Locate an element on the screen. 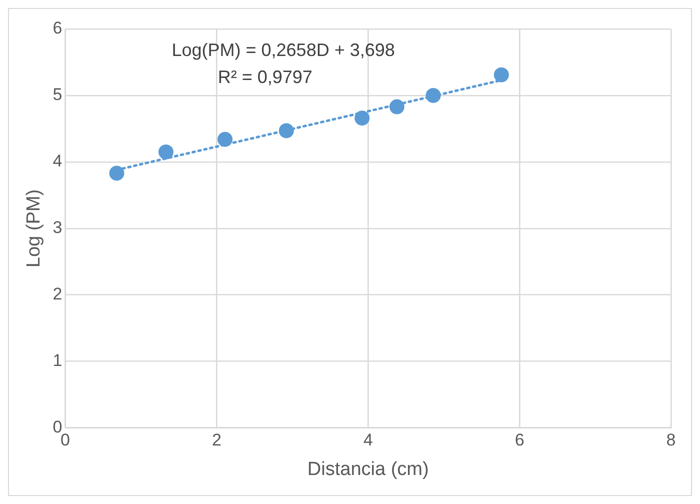  y-tick-label: 4 is located at coordinates (57, 161).